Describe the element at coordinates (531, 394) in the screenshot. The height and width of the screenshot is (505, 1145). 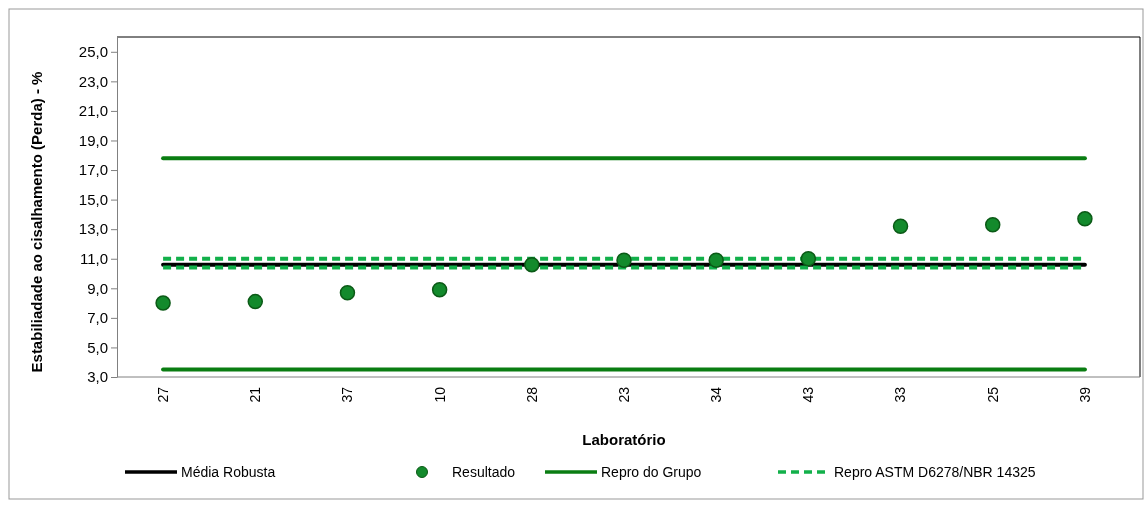
I see `x-tick-label: 28` at that location.